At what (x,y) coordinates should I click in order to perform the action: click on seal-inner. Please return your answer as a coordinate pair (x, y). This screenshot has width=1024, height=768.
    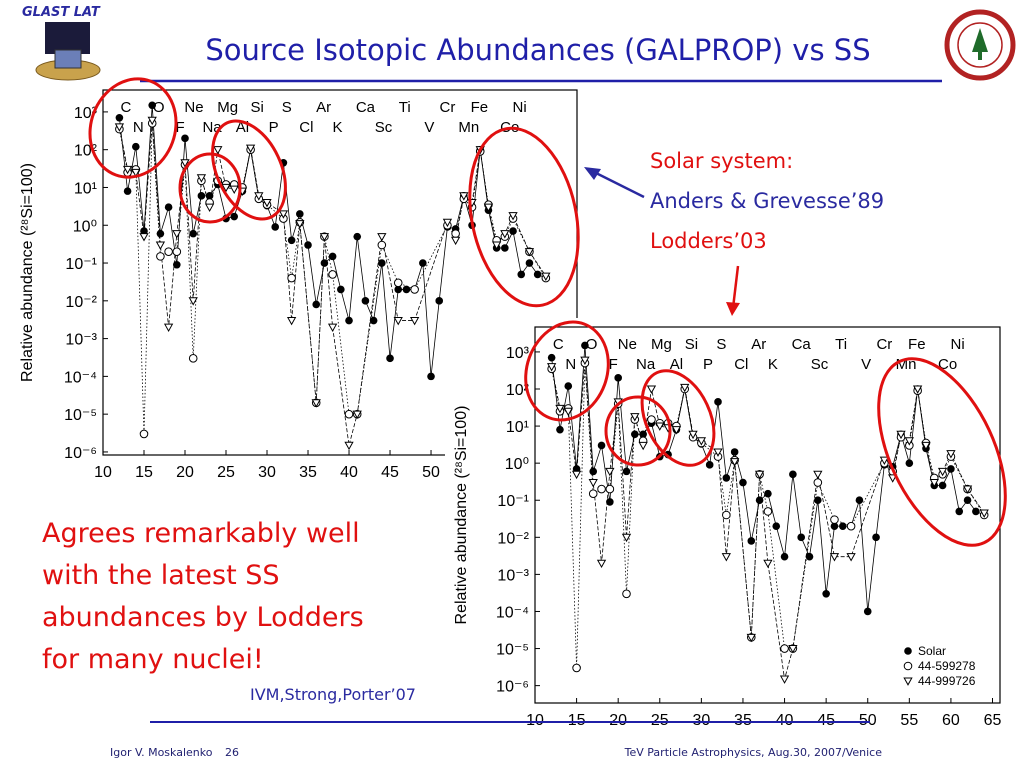
    Looking at the image, I should click on (980, 45).